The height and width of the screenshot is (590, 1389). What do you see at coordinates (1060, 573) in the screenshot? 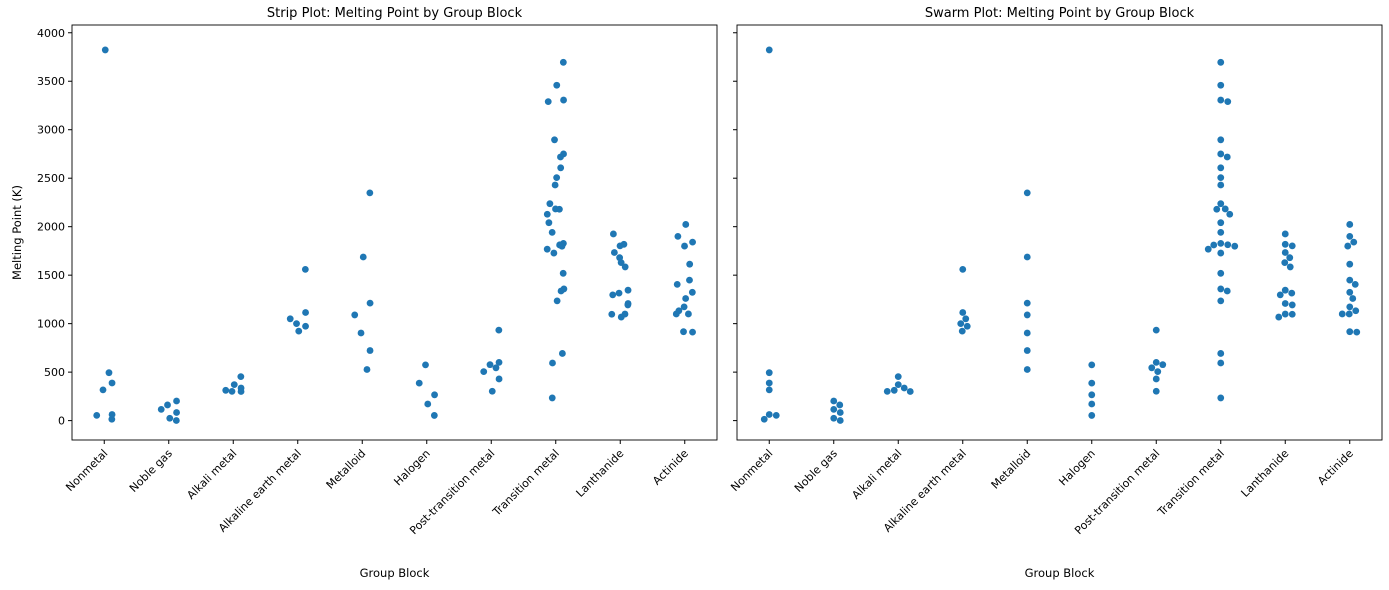
I see `x-axis-label: Group Block` at bounding box center [1060, 573].